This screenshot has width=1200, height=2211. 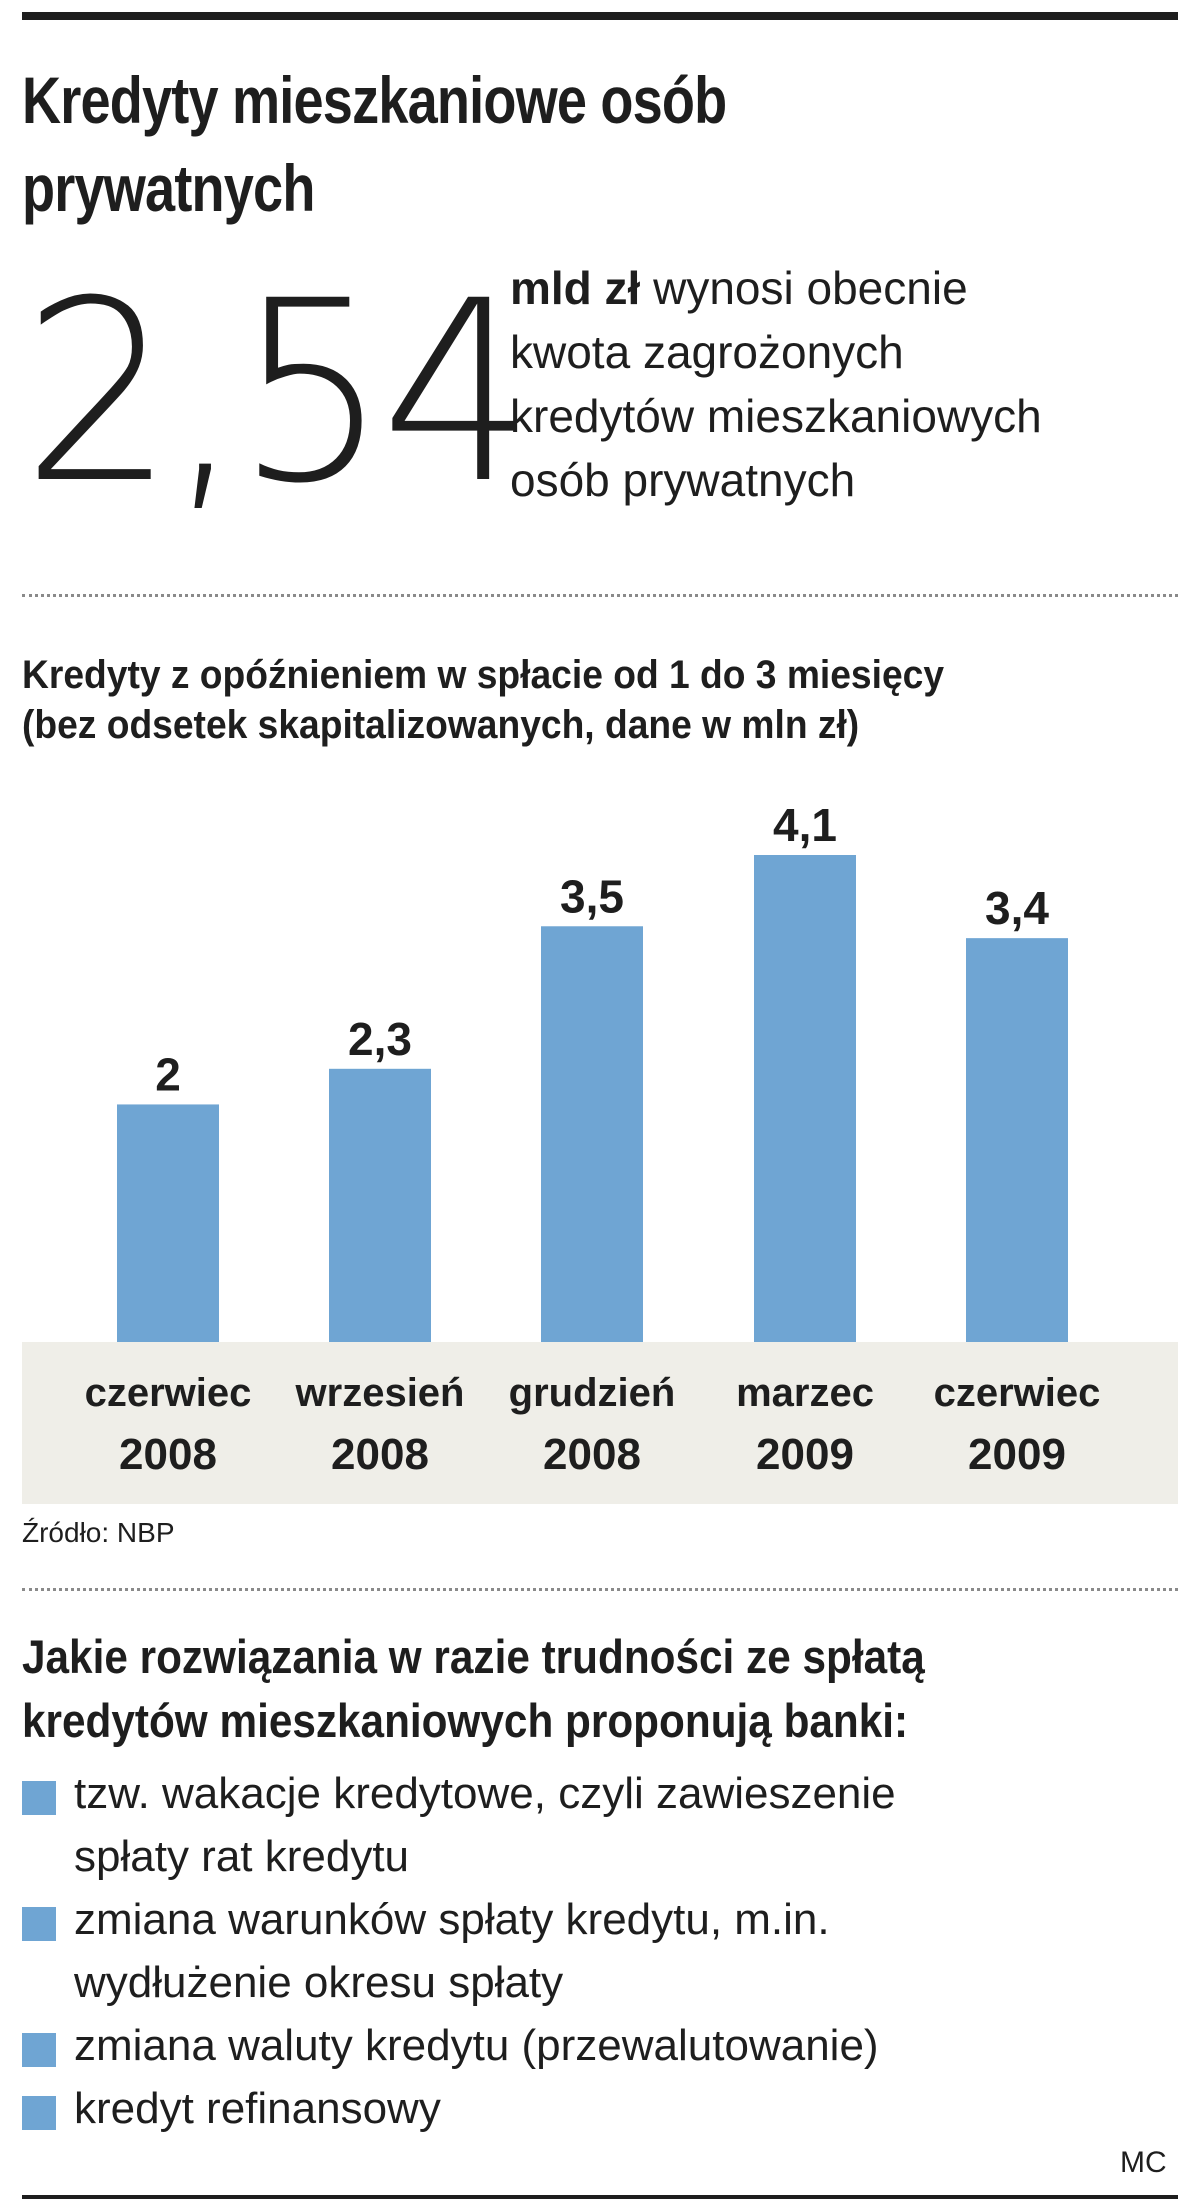 I want to click on category-label-3-line-1: grudzień, so click(x=592, y=1393).